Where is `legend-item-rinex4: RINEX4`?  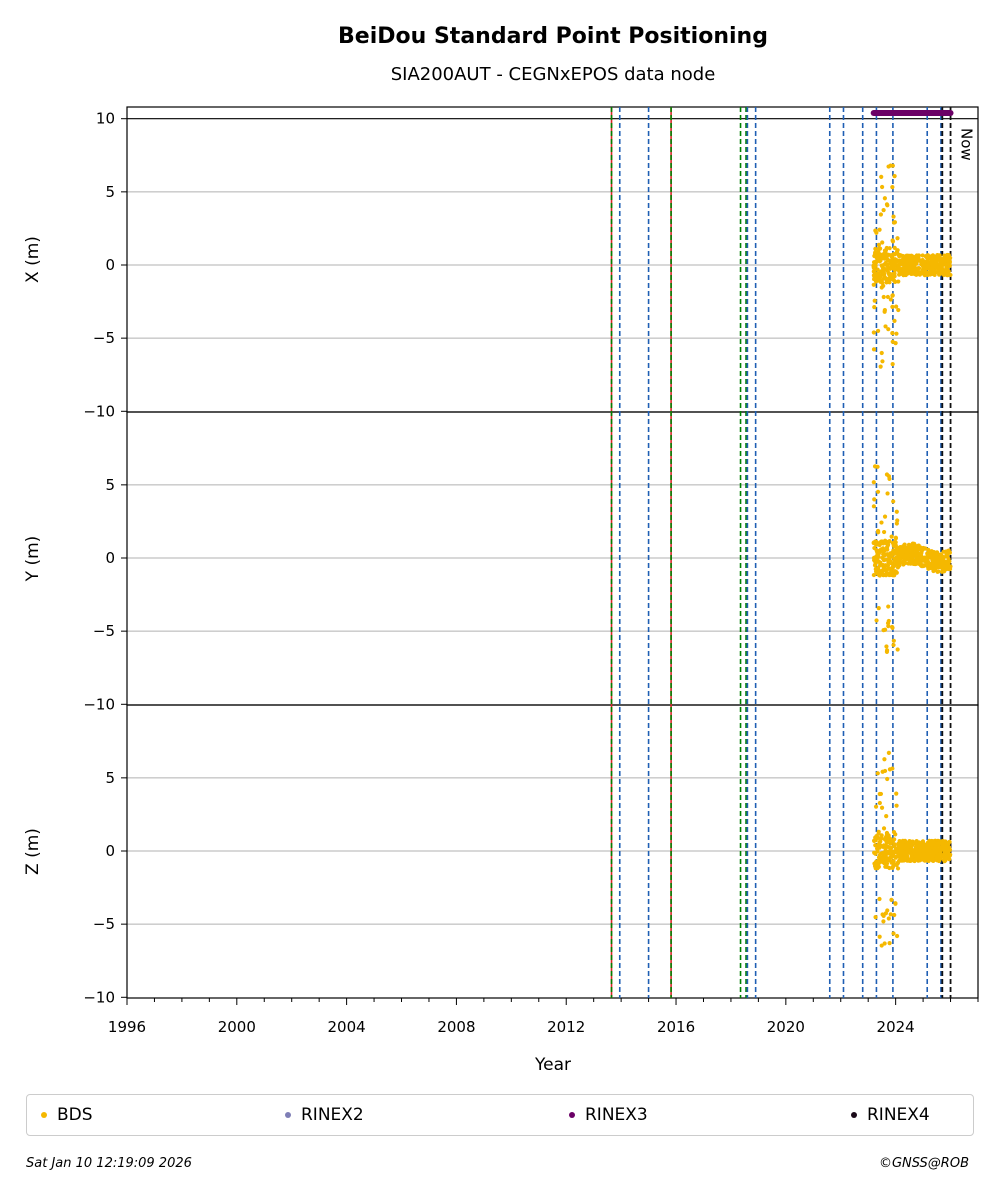
legend-item-rinex4: RINEX4 is located at coordinates (890, 1115).